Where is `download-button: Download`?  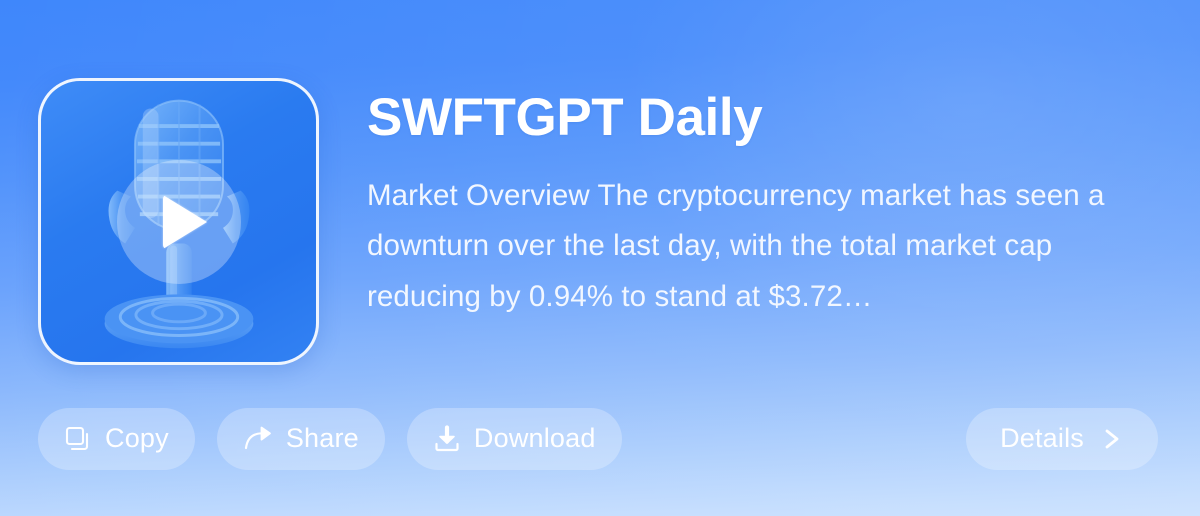 download-button: Download is located at coordinates (514, 439).